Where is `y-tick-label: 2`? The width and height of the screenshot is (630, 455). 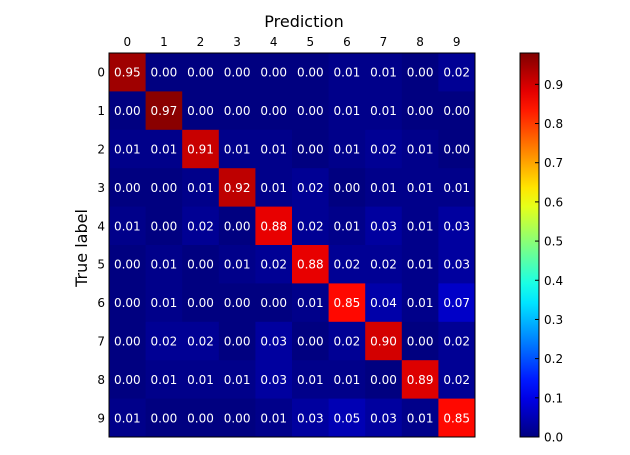
y-tick-label: 2 is located at coordinates (101, 150).